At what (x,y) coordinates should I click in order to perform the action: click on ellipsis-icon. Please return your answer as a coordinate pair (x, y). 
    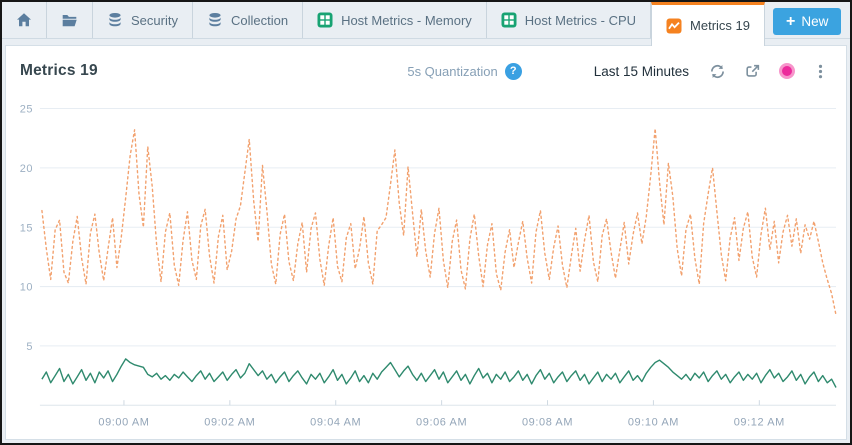
    Looking at the image, I should click on (820, 71).